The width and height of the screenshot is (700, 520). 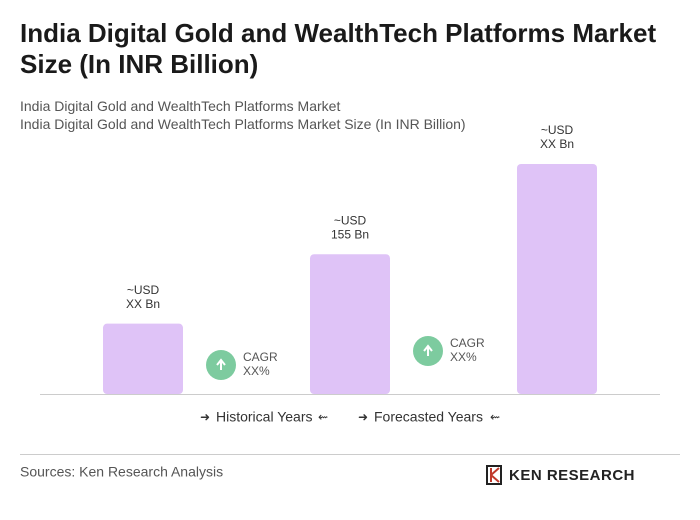 I want to click on legend-label: Historical Years, so click(x=264, y=417).